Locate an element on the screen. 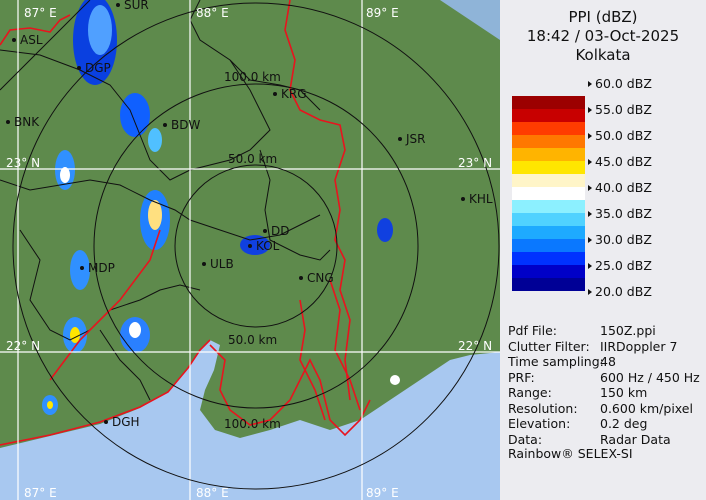  city-label: ULB is located at coordinates (222, 264).